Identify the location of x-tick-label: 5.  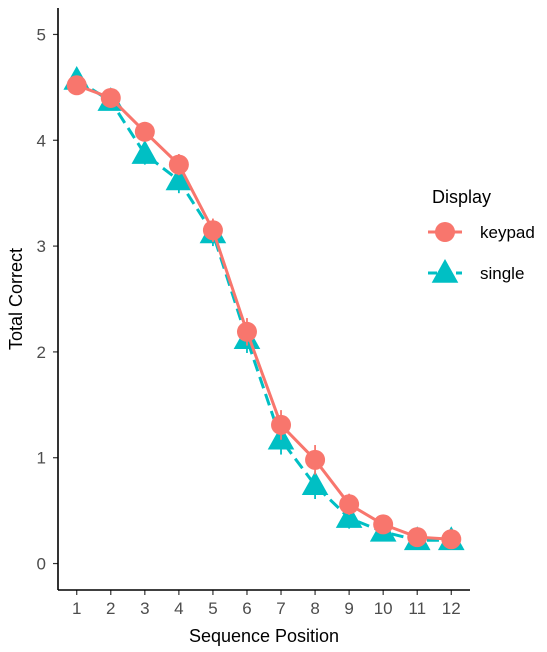
(212, 608).